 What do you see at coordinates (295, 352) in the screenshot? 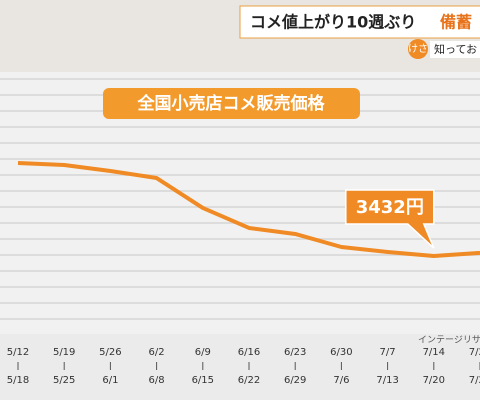
I see `x-tick-label: 6/23` at bounding box center [295, 352].